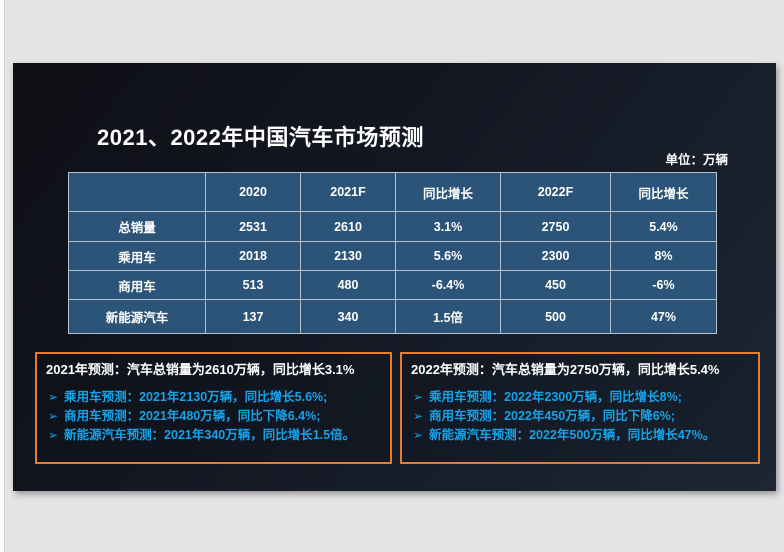 This screenshot has height=552, width=784. I want to click on window-left-edge, so click(2, 276).